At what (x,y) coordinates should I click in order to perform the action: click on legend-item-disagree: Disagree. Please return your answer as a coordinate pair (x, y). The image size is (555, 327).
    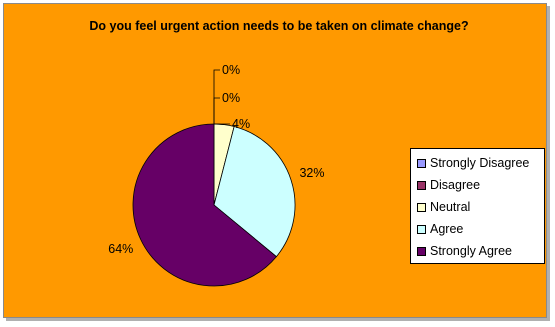
    Looking at the image, I should click on (480, 185).